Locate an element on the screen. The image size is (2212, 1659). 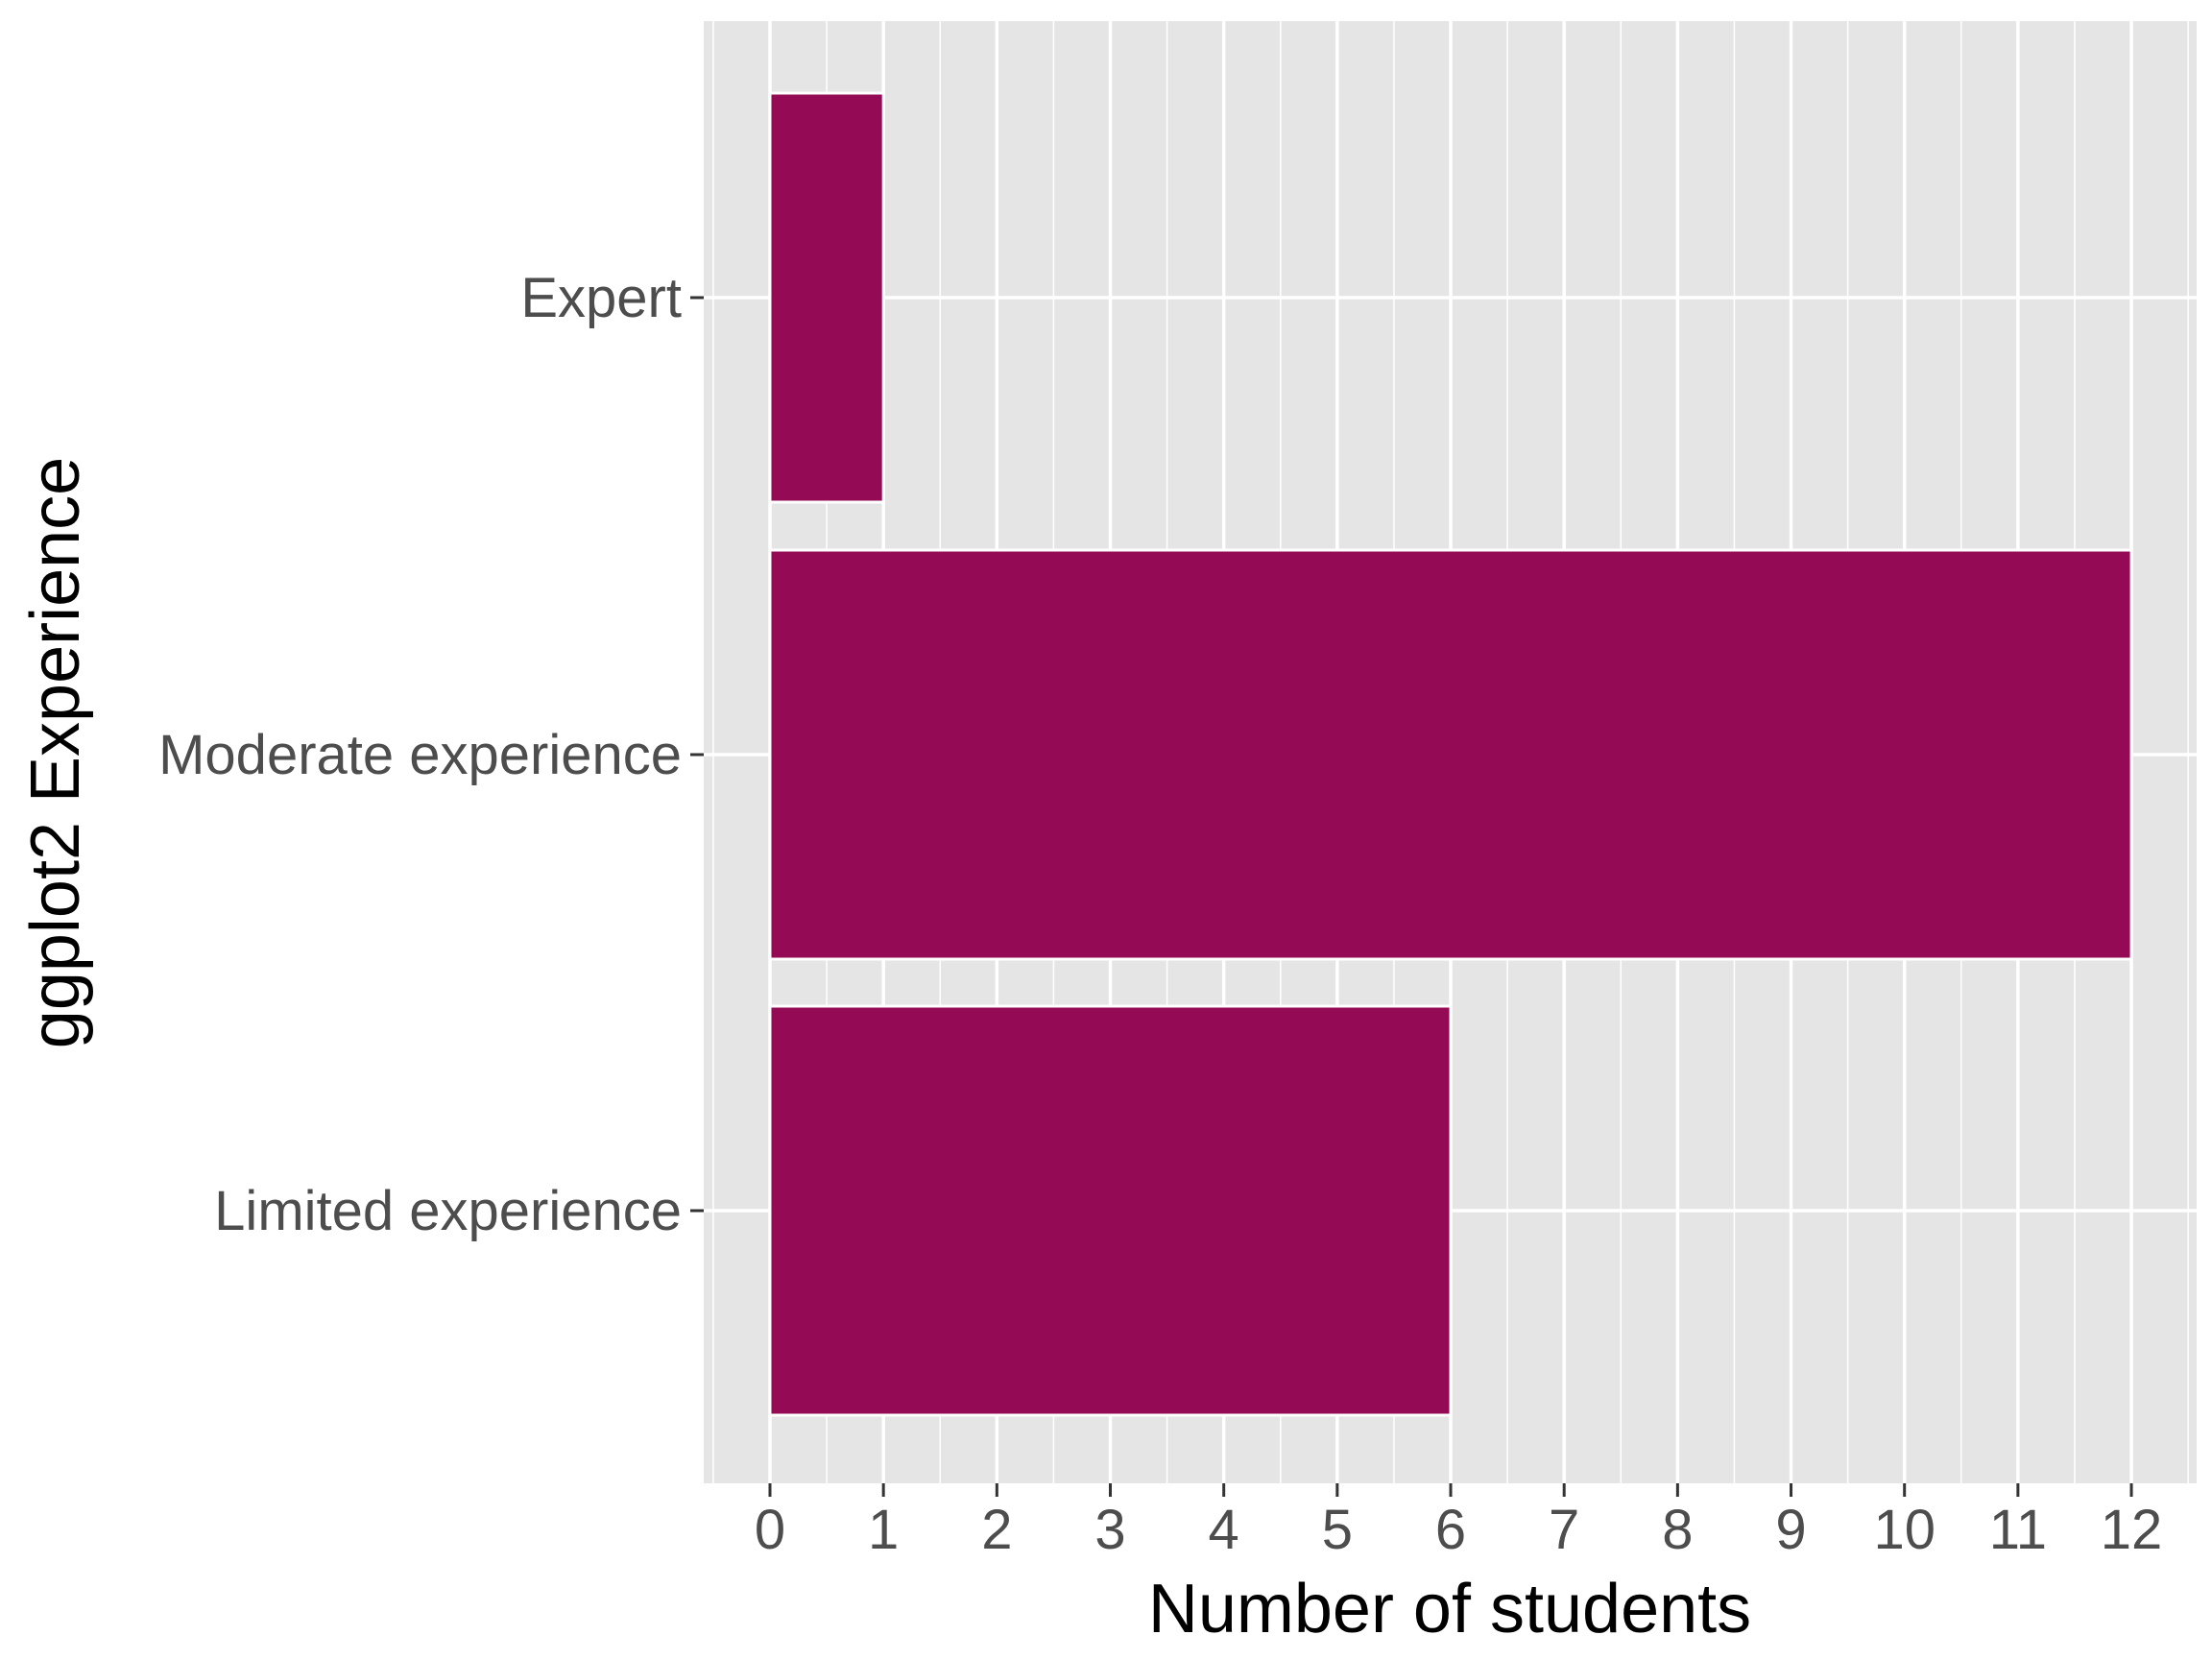
x-tick-label: 3 is located at coordinates (1109, 1530).